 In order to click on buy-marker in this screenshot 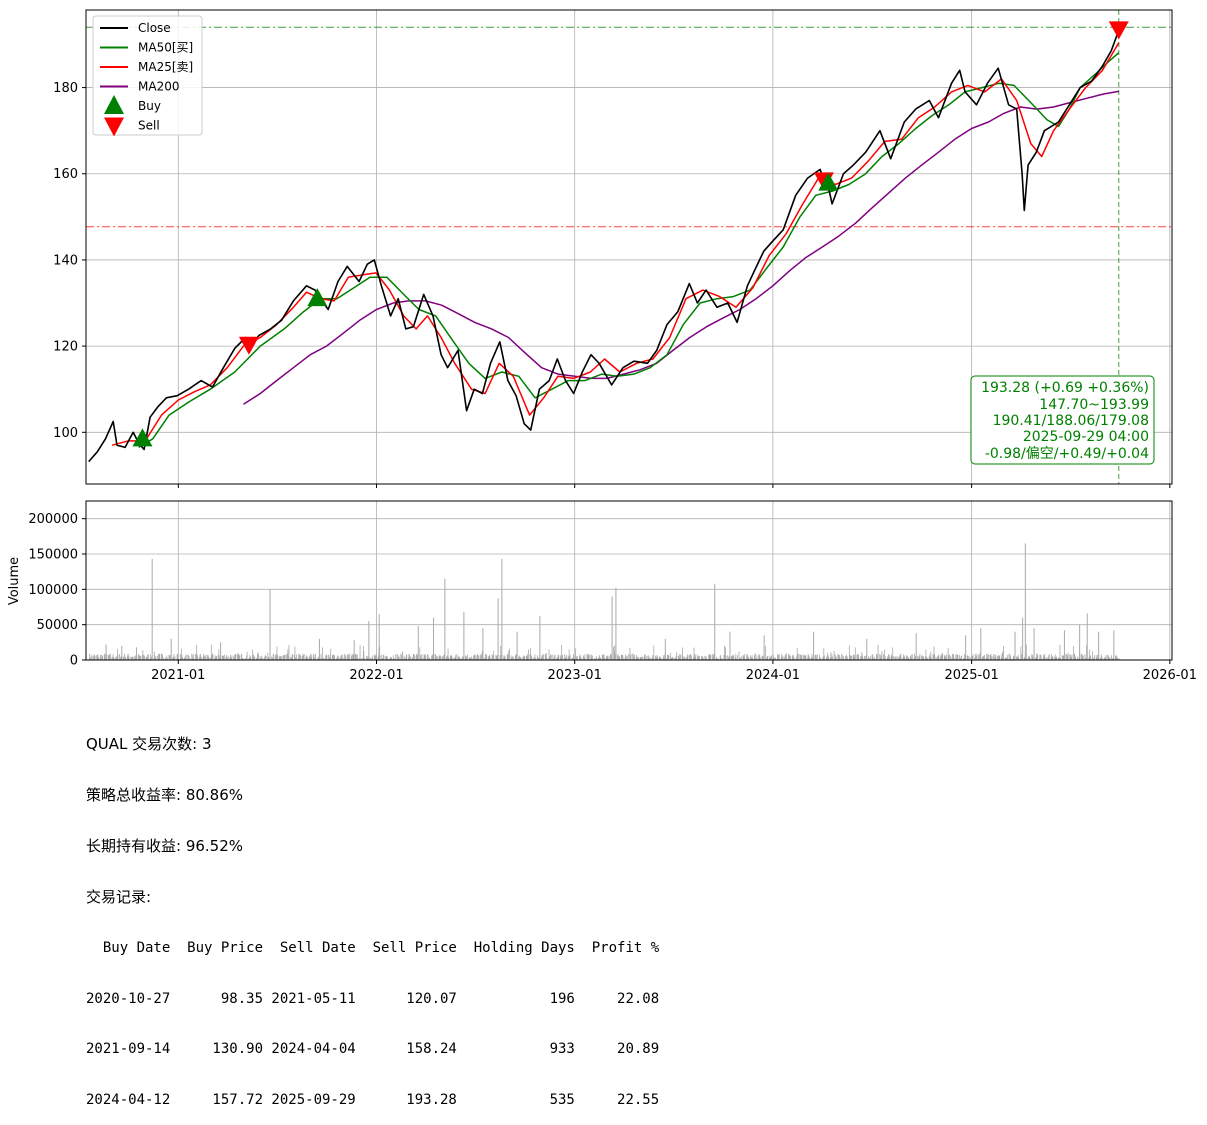, I will do `click(142, 437)`.